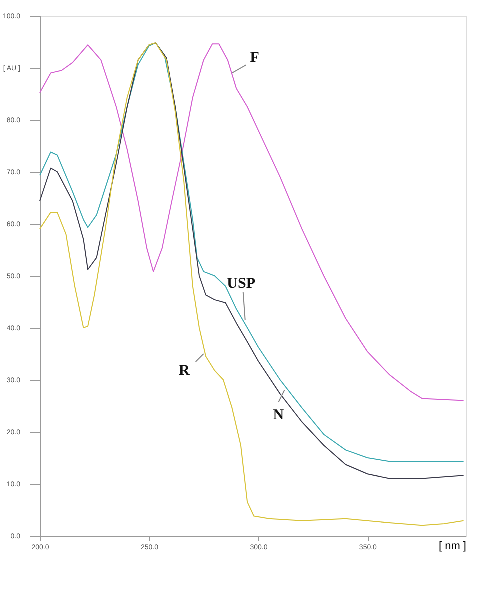 The height and width of the screenshot is (592, 492). What do you see at coordinates (278, 415) in the screenshot?
I see `annotation: N` at bounding box center [278, 415].